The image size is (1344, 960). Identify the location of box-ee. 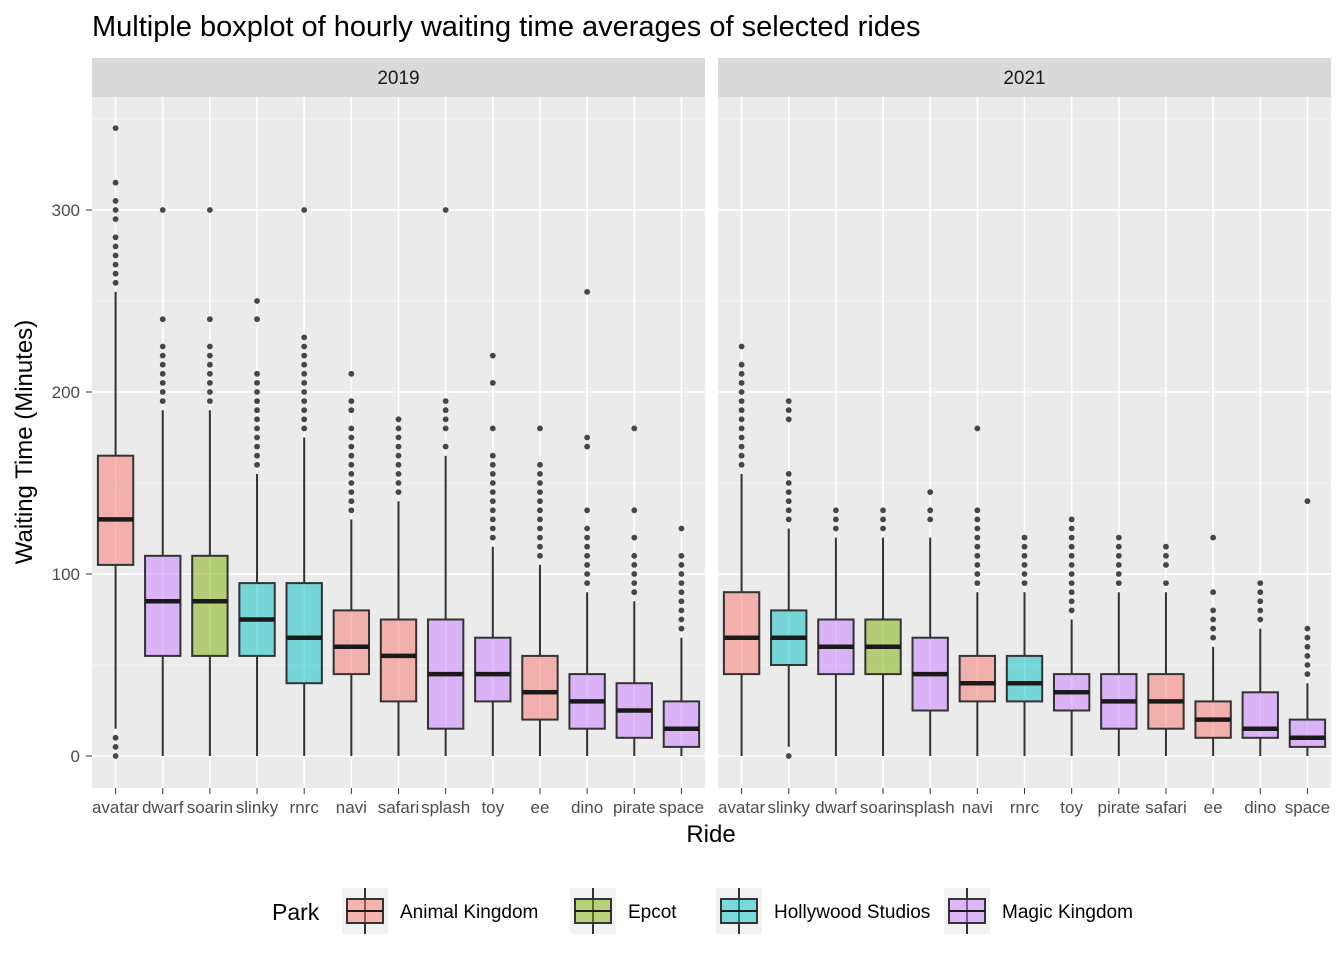
(1213, 645).